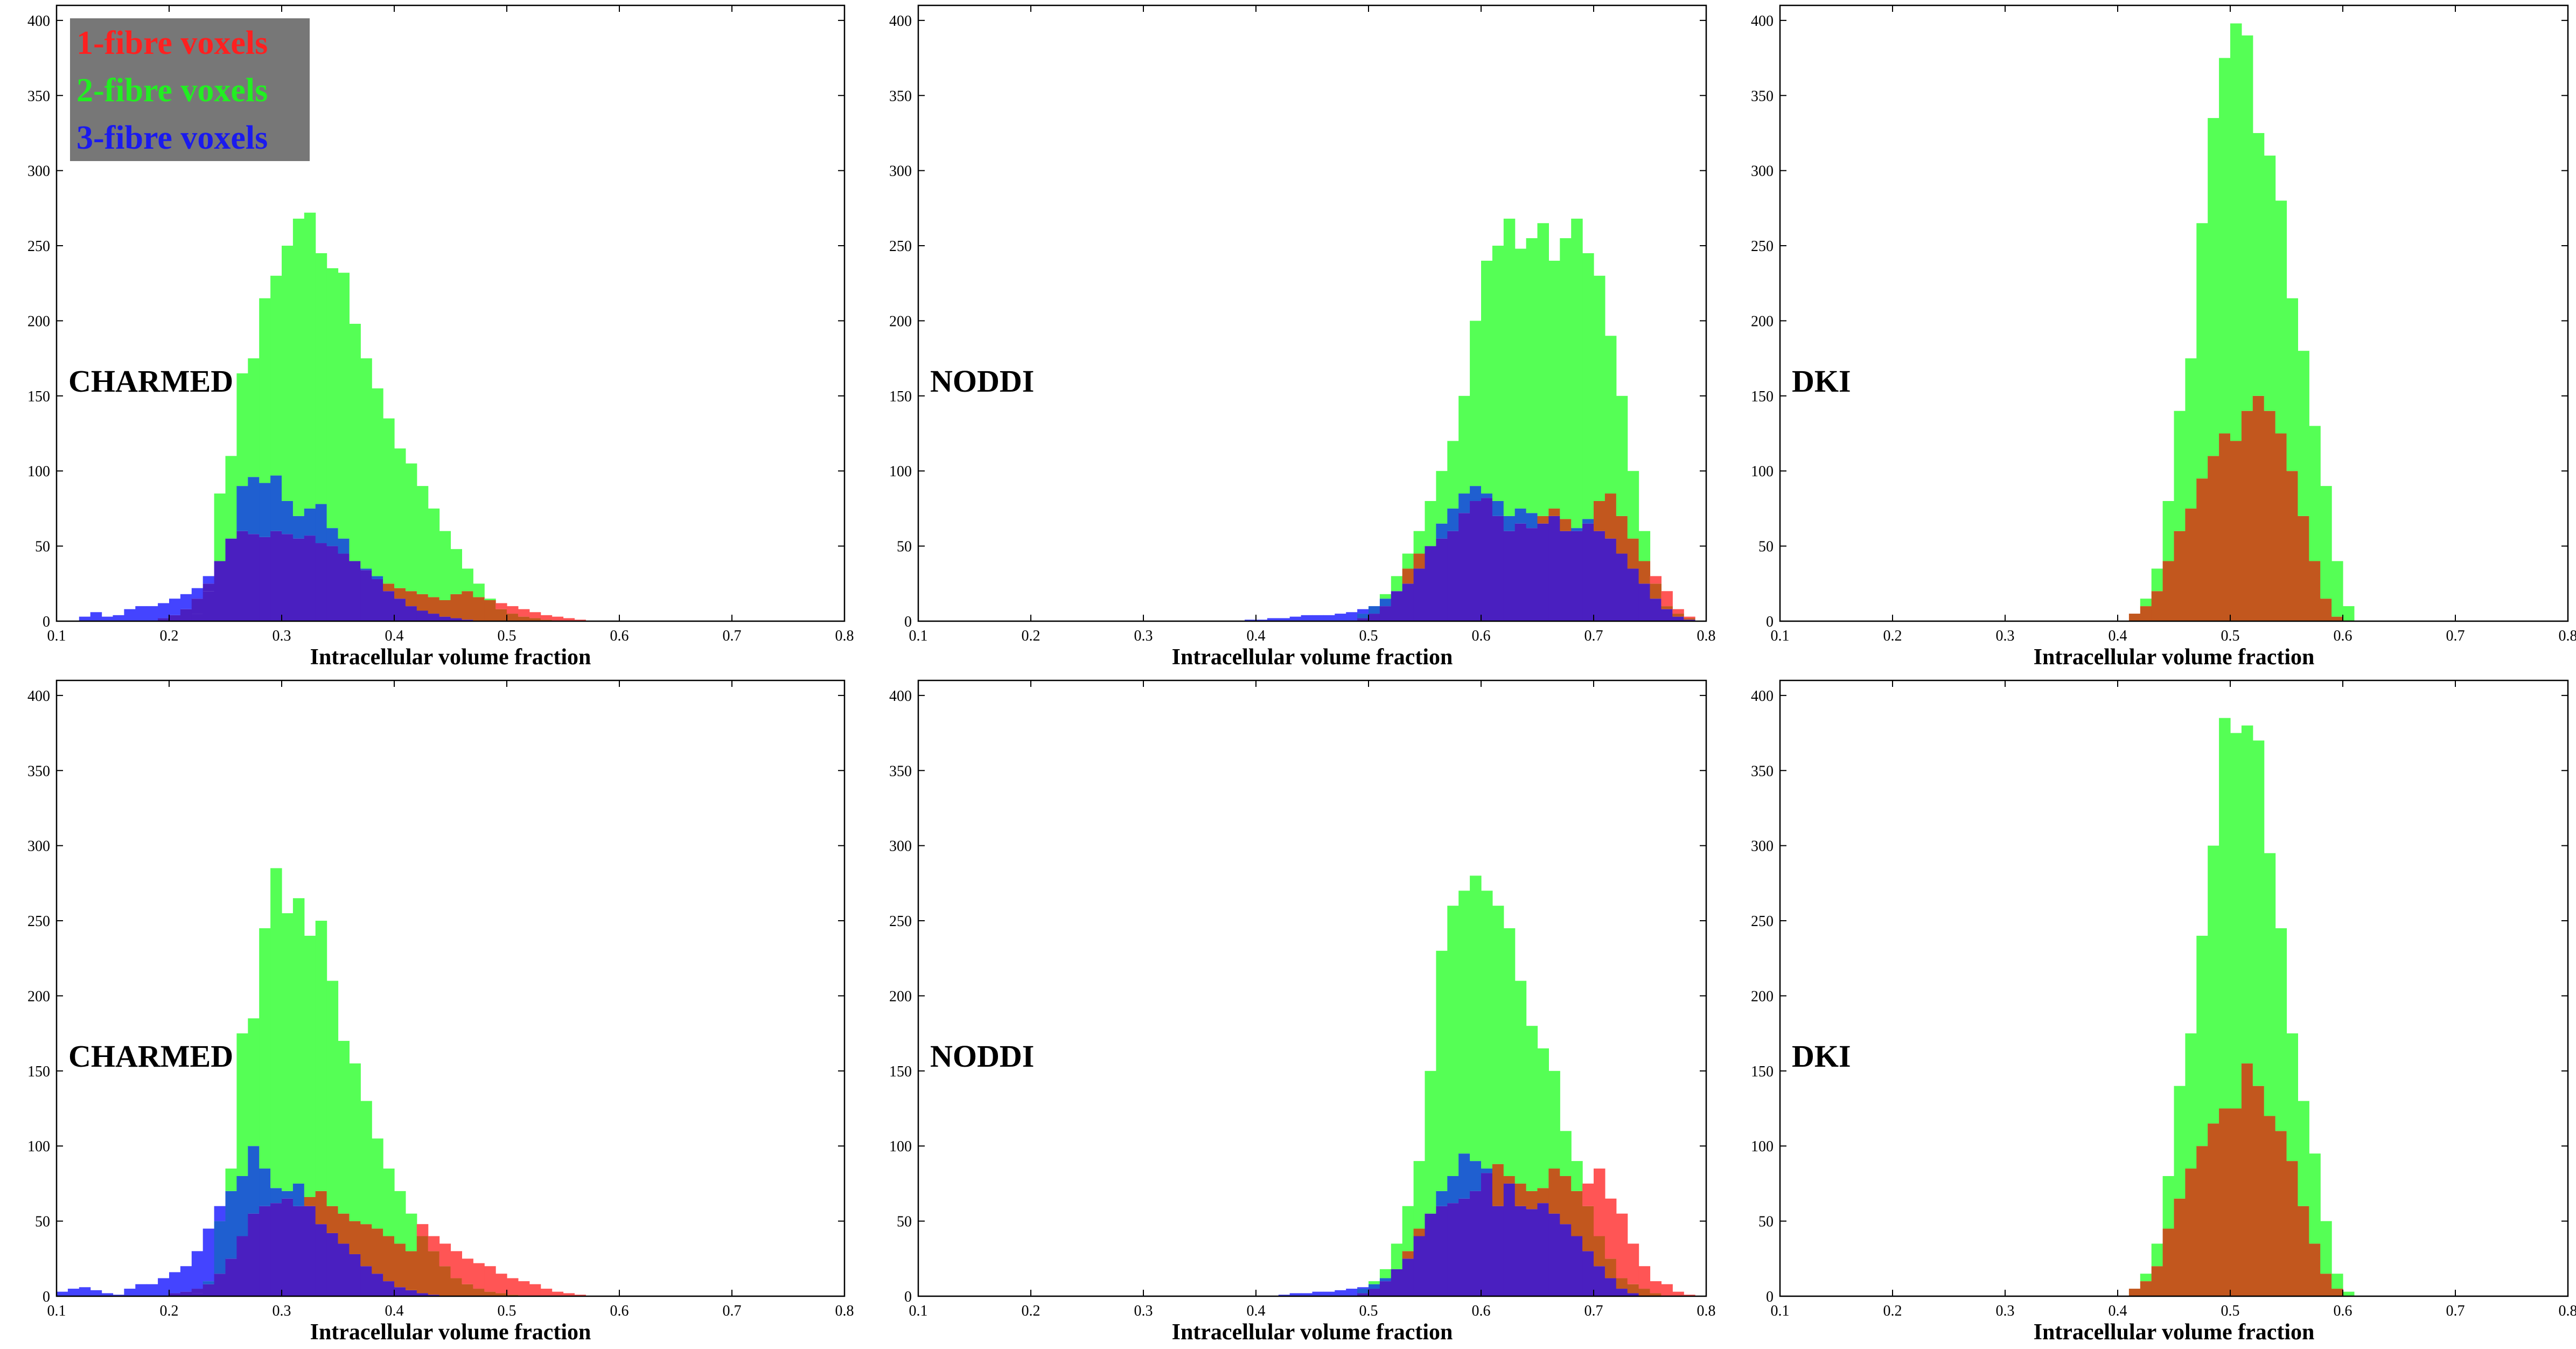  Describe the element at coordinates (1762, 471) in the screenshot. I see `y-tick-label: 100` at that location.